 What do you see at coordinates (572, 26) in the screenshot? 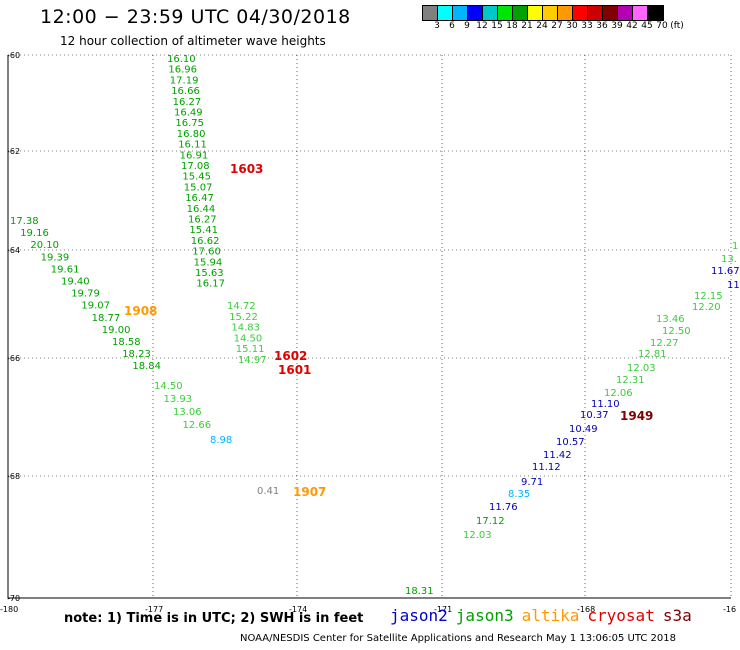
I see `colorbar-label: 30` at bounding box center [572, 26].